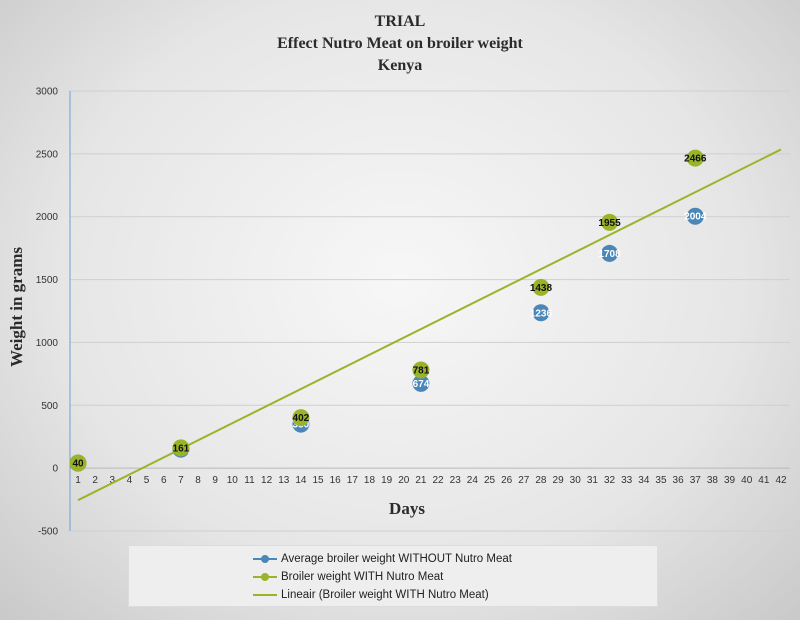 The width and height of the screenshot is (800, 620). Describe the element at coordinates (400, 65) in the screenshot. I see `chart-title-line-3: Kenya` at that location.